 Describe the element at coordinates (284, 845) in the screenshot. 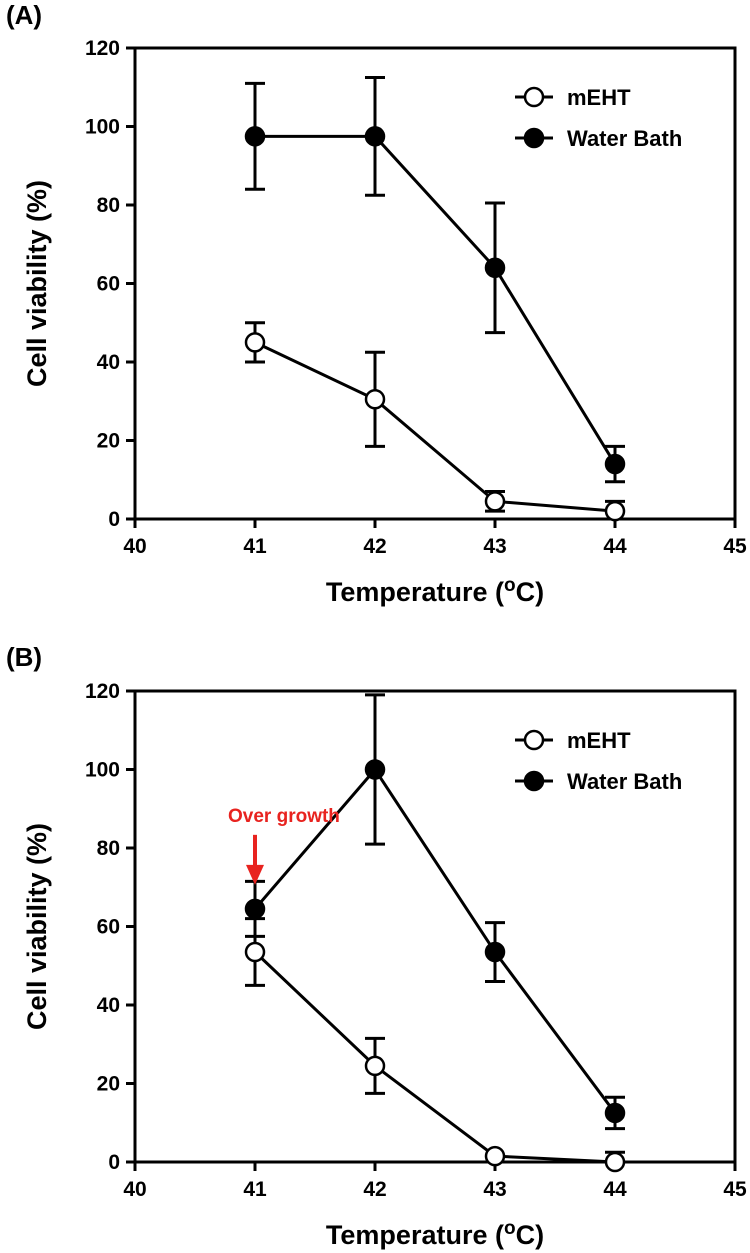

I see `annotation-over-growth: Over growth` at that location.